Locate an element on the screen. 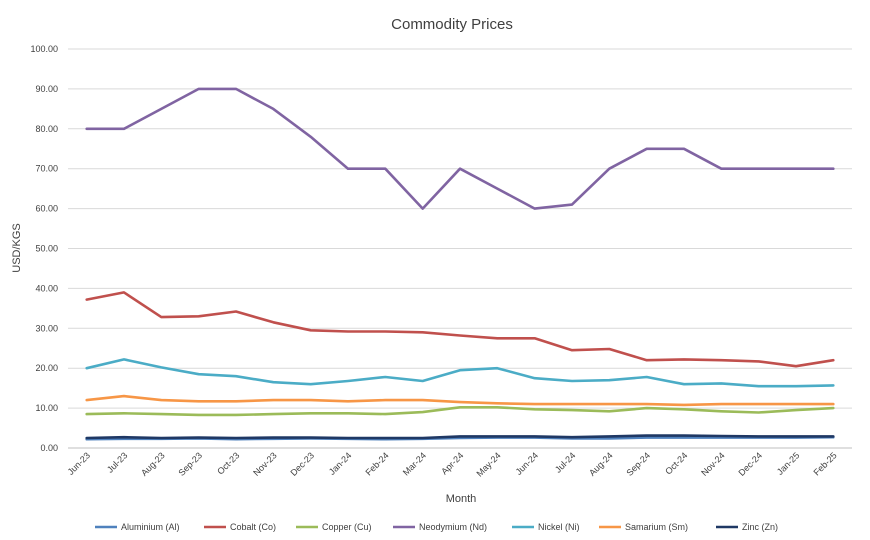  x-tick-label: Sep-24 is located at coordinates (638, 464).